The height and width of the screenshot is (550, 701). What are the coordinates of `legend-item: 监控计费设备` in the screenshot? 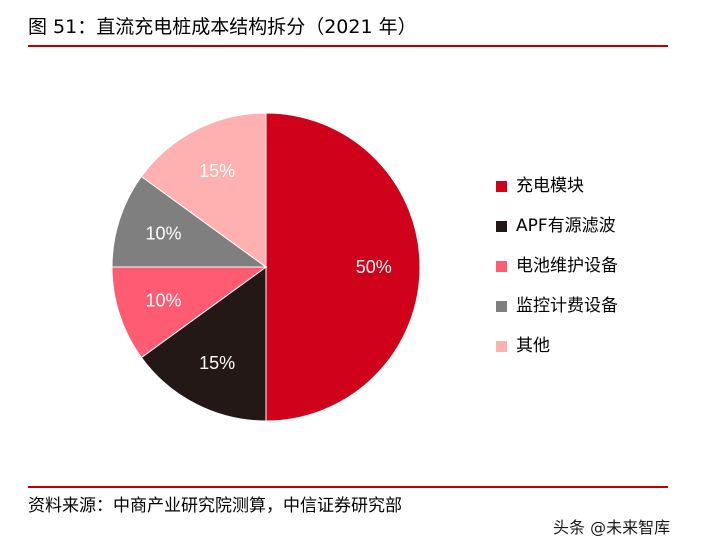 It's located at (557, 314).